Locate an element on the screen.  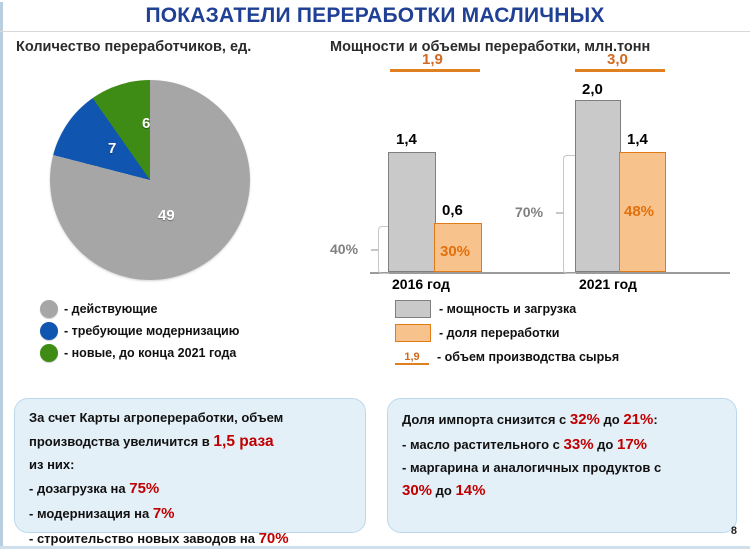
imports-highlight: 21% is located at coordinates (638, 419).